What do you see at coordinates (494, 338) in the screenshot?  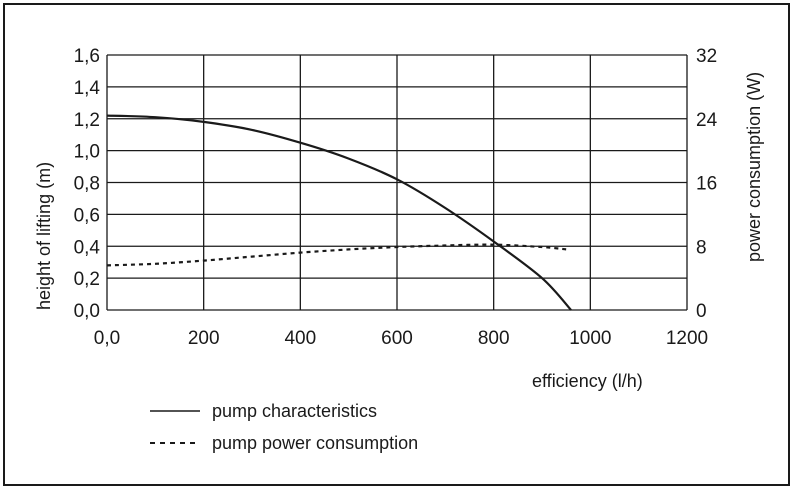 I see `x-tick-label: 800` at bounding box center [494, 338].